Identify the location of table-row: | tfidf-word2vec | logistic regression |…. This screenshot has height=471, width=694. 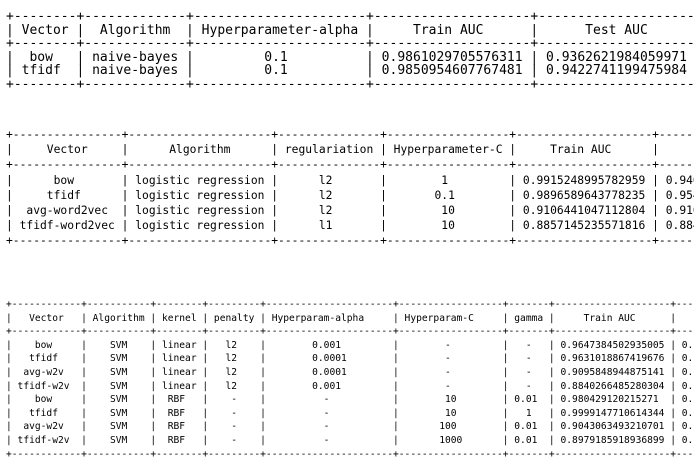
(350, 226).